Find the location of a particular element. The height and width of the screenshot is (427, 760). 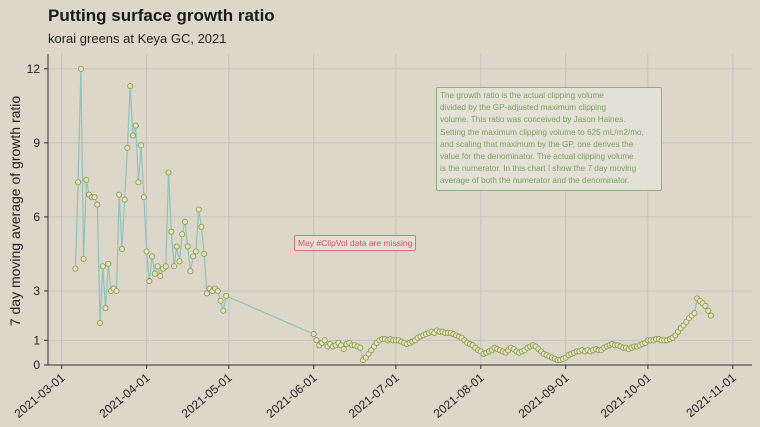

y-tick-label: 6 is located at coordinates (36, 217).